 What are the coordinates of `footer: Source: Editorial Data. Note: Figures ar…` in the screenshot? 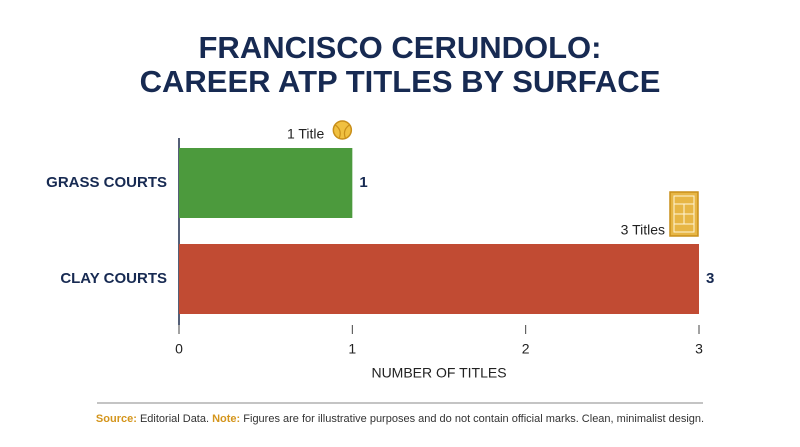 It's located at (400, 419).